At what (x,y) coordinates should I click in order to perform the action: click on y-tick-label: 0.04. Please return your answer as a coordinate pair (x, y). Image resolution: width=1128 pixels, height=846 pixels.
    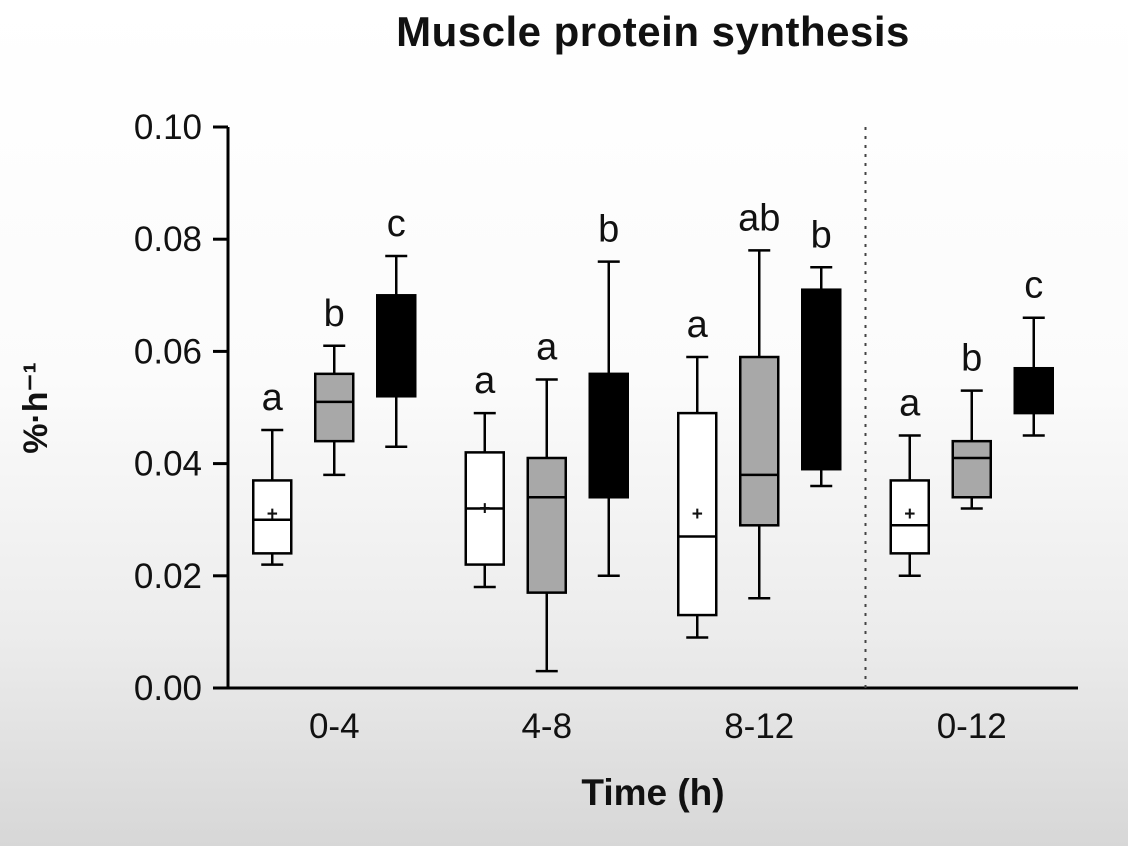
    Looking at the image, I should click on (168, 464).